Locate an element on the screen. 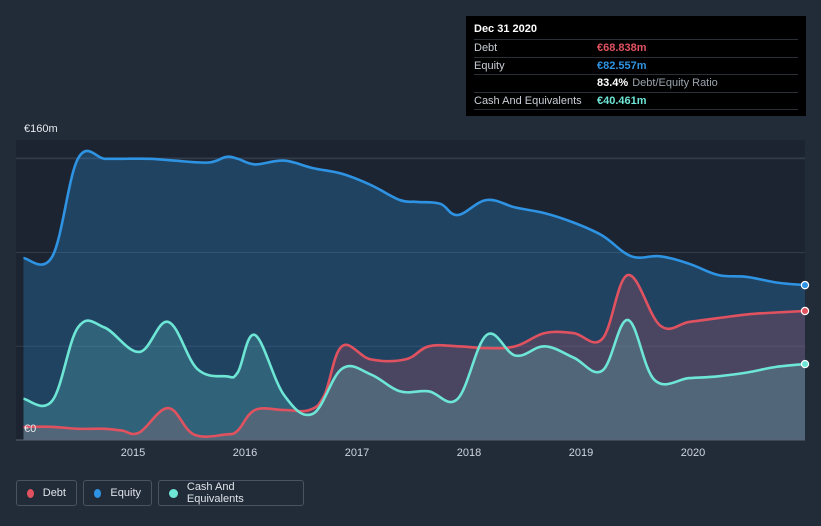 This screenshot has width=821, height=526. x-tick-label-2018: 2018 is located at coordinates (469, 453).